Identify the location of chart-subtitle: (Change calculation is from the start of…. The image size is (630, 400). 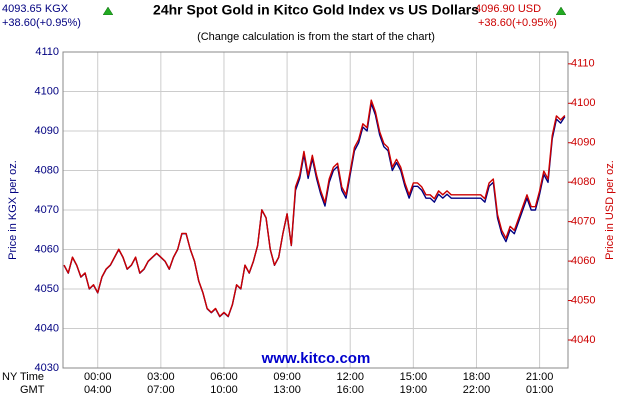
(316, 37).